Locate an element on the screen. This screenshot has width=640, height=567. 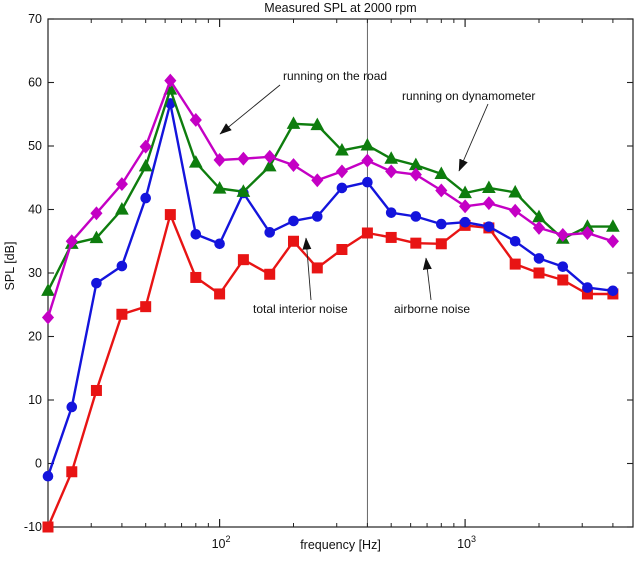
svg-text: 20 is located at coordinates (35, 337).